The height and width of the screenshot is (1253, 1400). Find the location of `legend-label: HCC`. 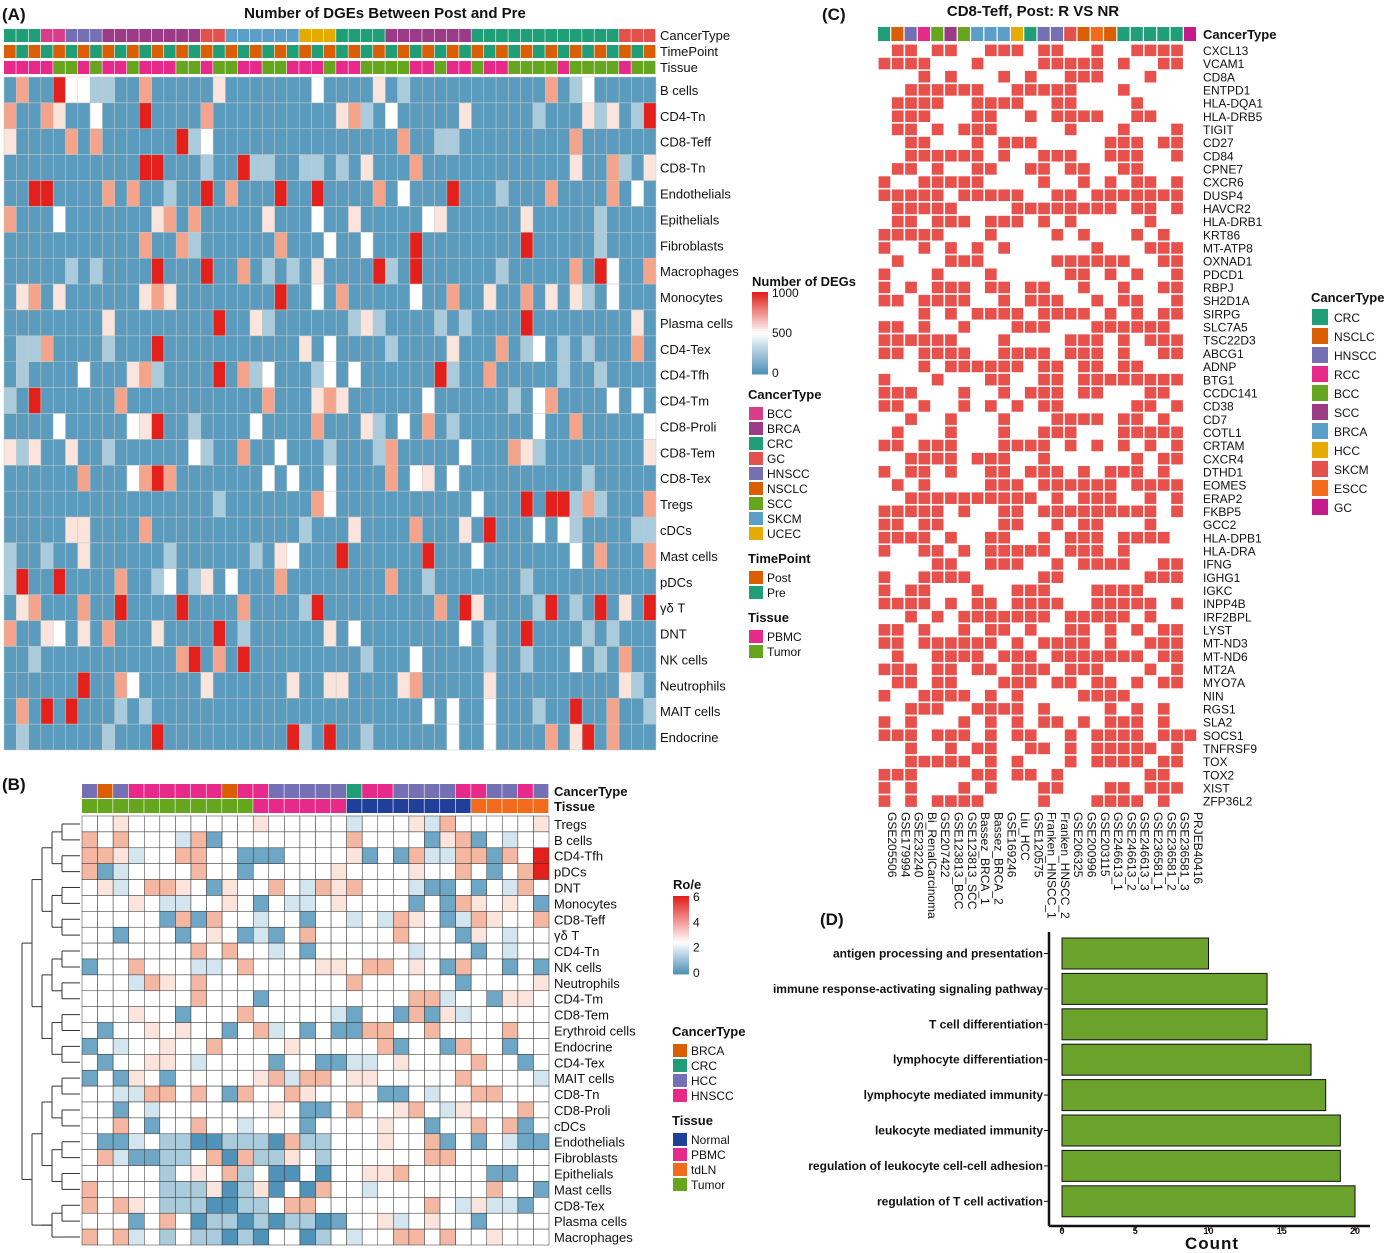

legend-label: HCC is located at coordinates (704, 1081).